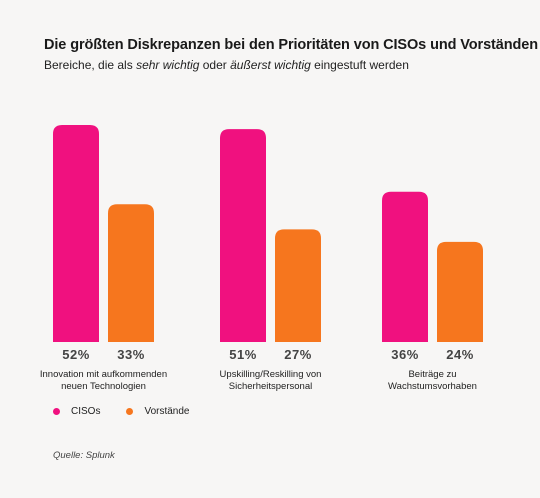 This screenshot has height=498, width=540. I want to click on value-label-cisos-3: 36%, so click(405, 354).